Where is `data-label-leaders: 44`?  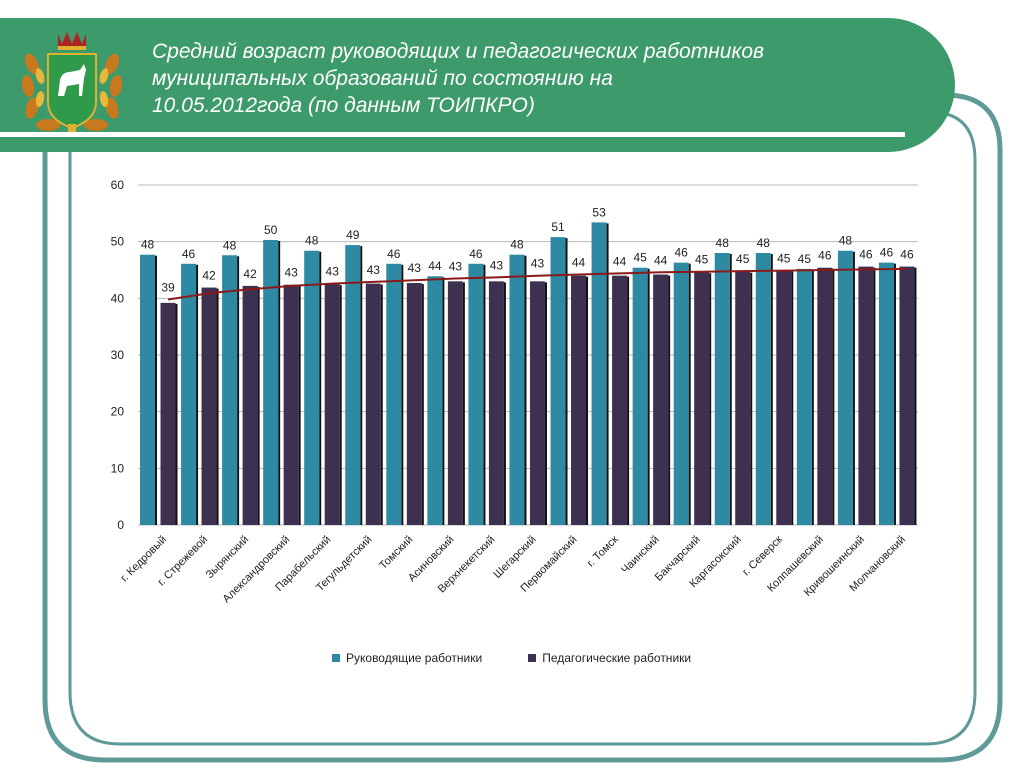 data-label-leaders: 44 is located at coordinates (435, 266).